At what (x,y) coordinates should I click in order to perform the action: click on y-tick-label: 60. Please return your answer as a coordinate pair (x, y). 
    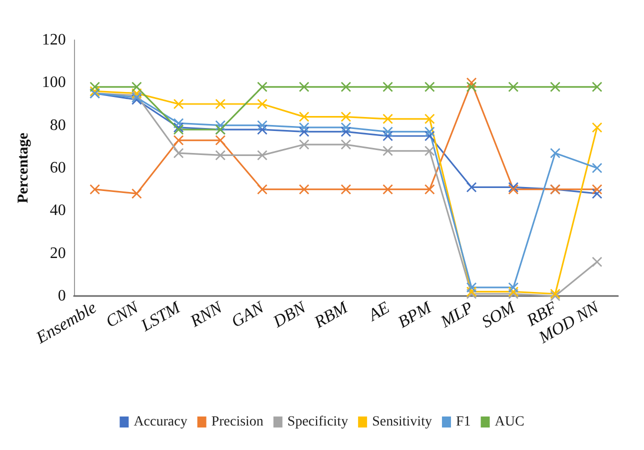
    Looking at the image, I should click on (58, 168).